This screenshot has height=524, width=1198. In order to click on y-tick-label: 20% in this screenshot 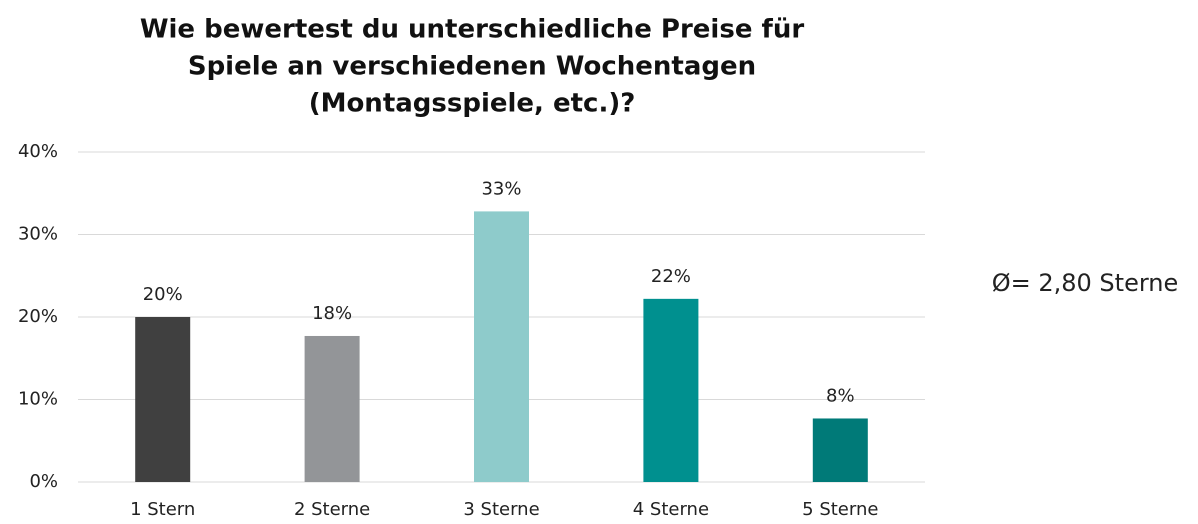, I will do `click(38, 316)`.